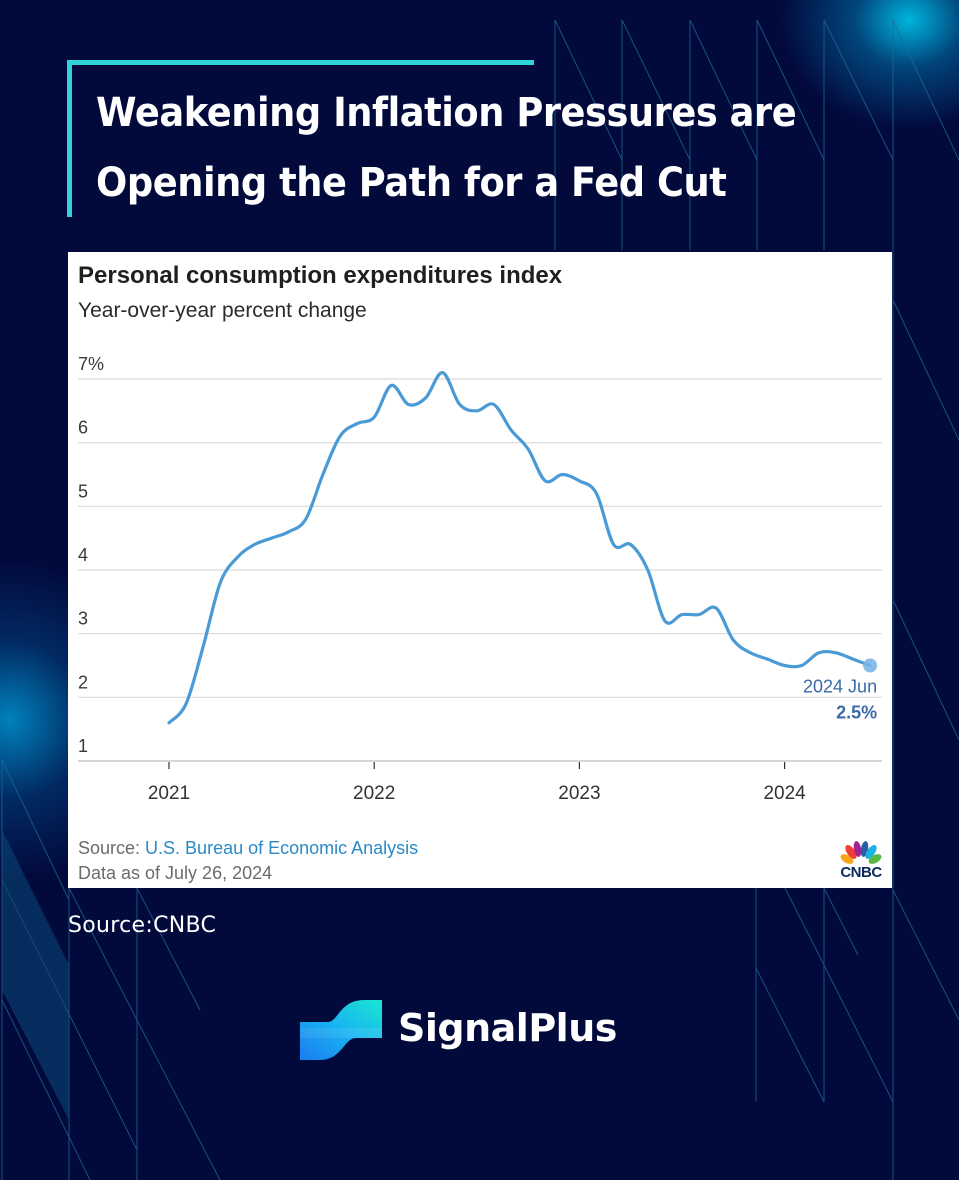 This screenshot has width=959, height=1180. I want to click on signalplus-brand: SignalPlus, so click(468, 1031).